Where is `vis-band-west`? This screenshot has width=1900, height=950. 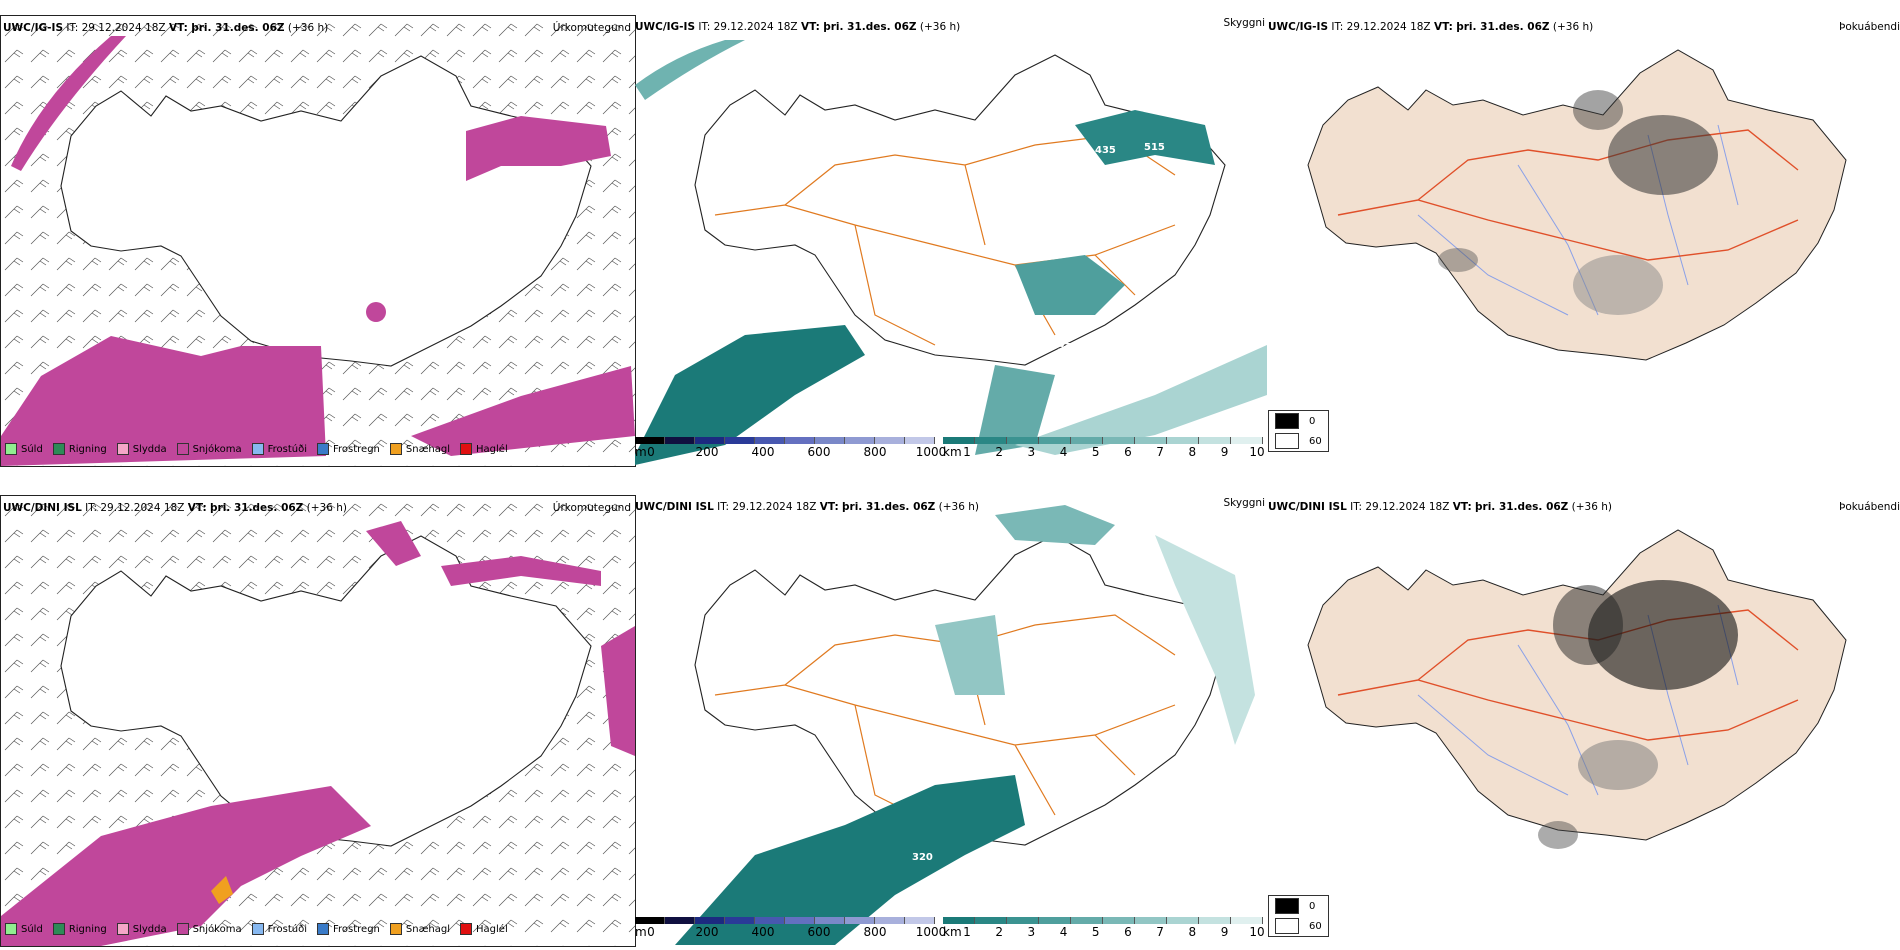 vis-band-west is located at coordinates (690, 70).